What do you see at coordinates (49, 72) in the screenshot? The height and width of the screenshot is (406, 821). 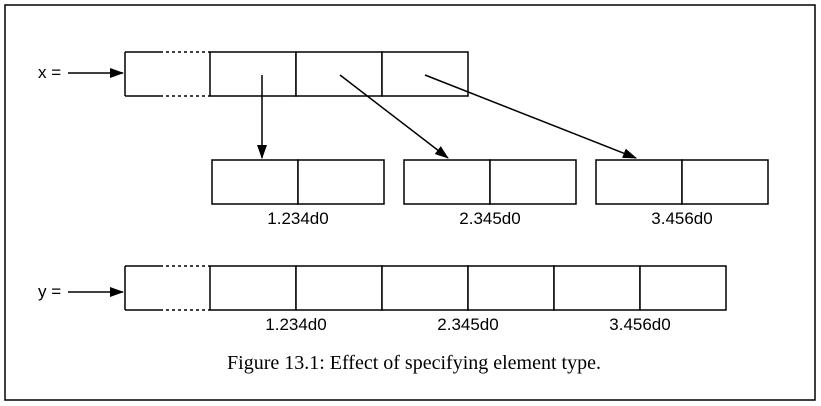 I see `x-label: x =` at bounding box center [49, 72].